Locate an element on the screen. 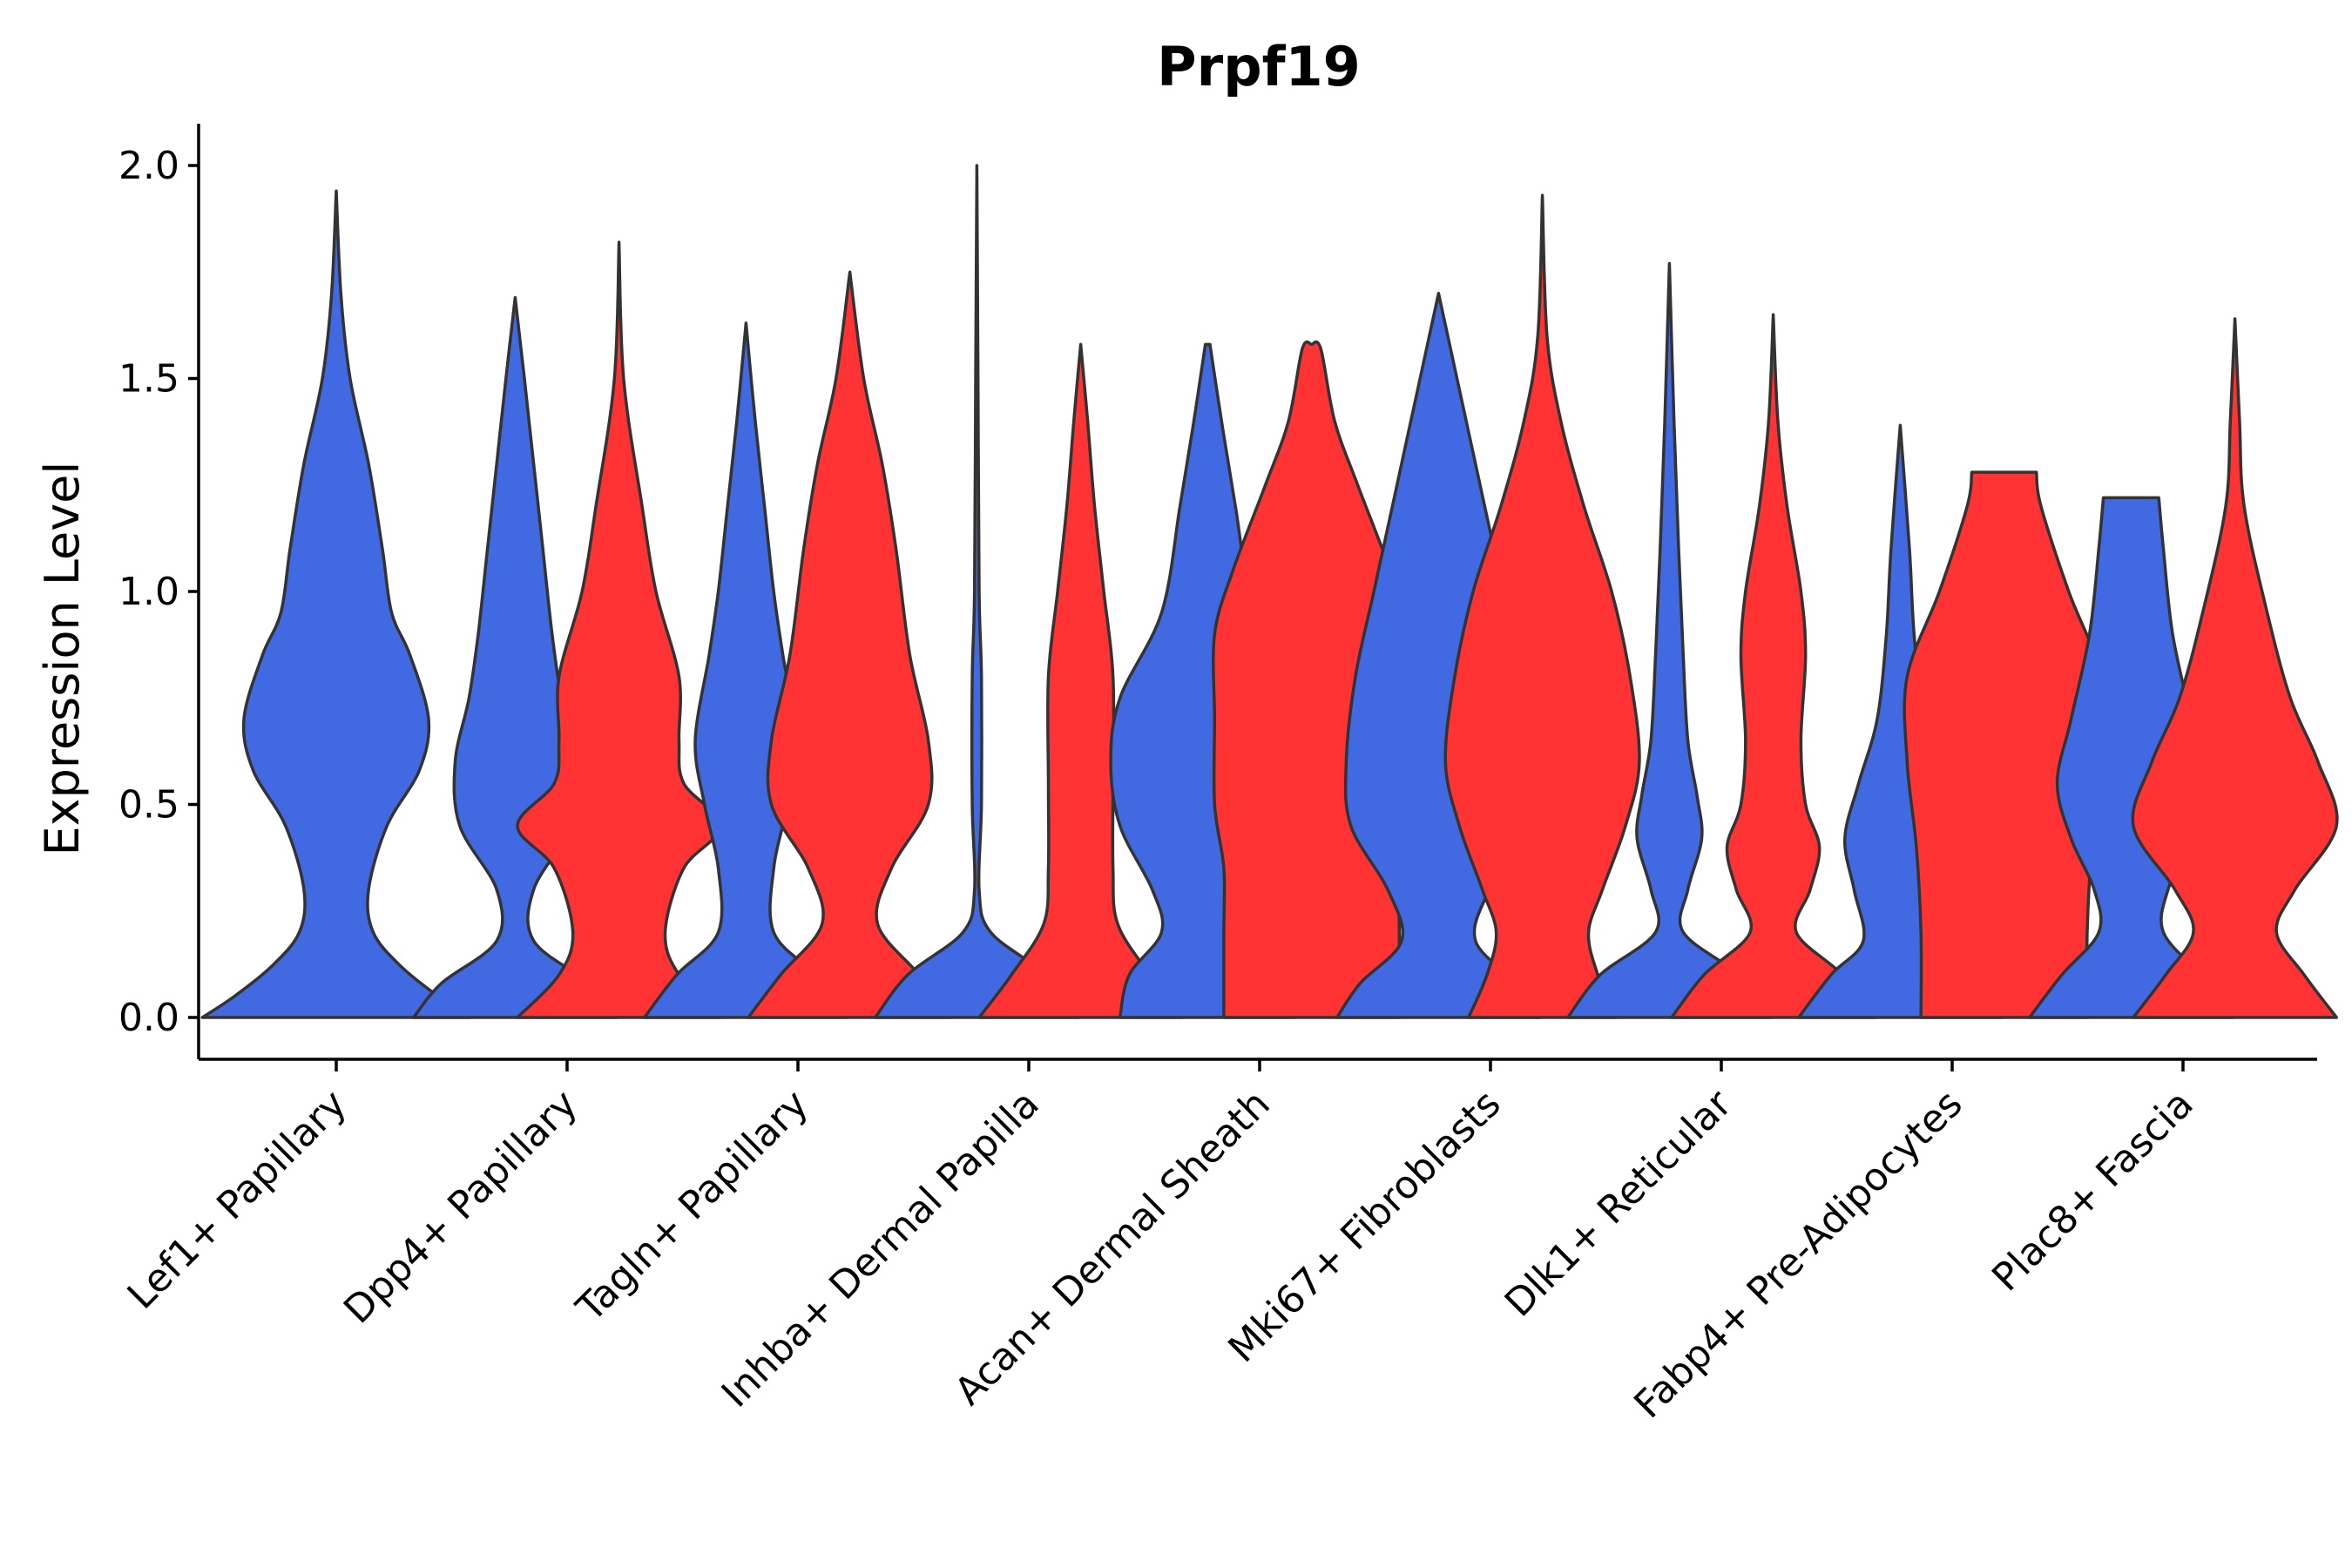 This screenshot has height=1568, width=2352. x-tick-label: Lef1+ Papillary is located at coordinates (237, 1200).